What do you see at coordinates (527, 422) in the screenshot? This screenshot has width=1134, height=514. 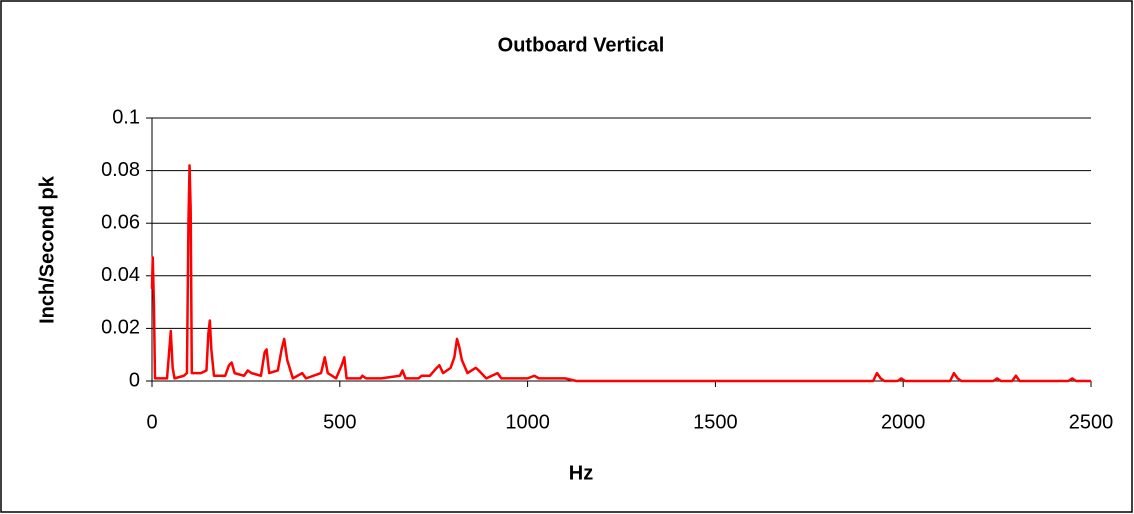 I see `x-tick-label: 1000` at bounding box center [527, 422].